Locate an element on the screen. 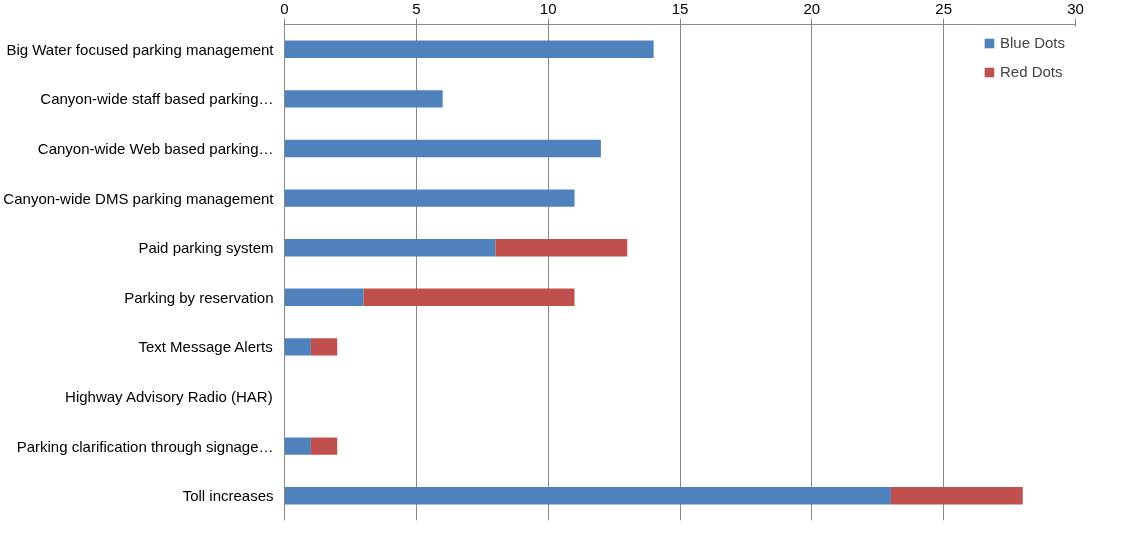 Image resolution: width=1123 pixels, height=546 pixels. x-tick-label: 25 is located at coordinates (944, 8).